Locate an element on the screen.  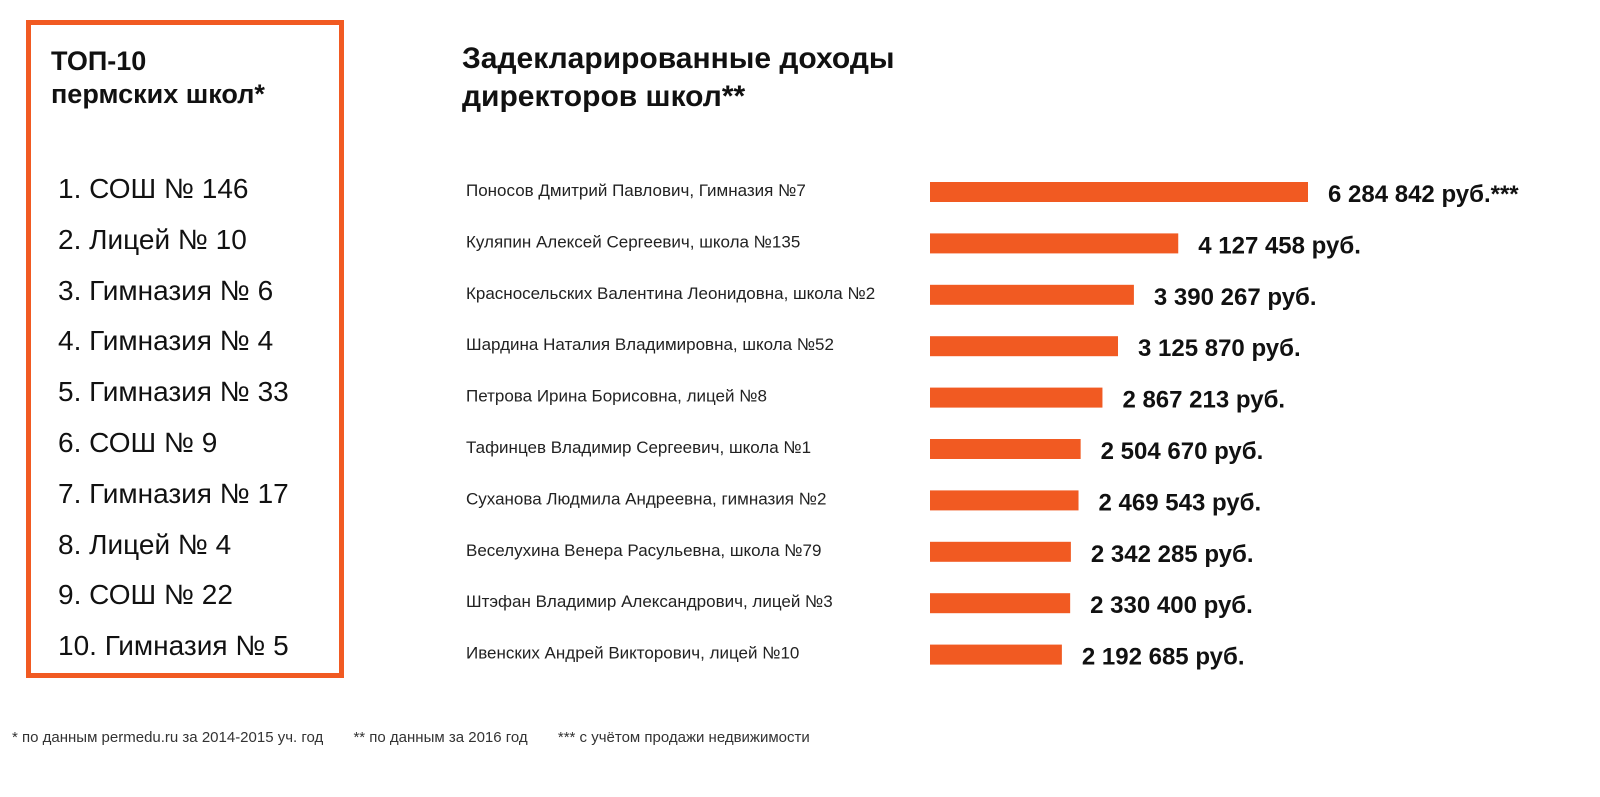
bar-label: Тафинцев Владимир Сергеевич, школа №1 is located at coordinates (638, 447).